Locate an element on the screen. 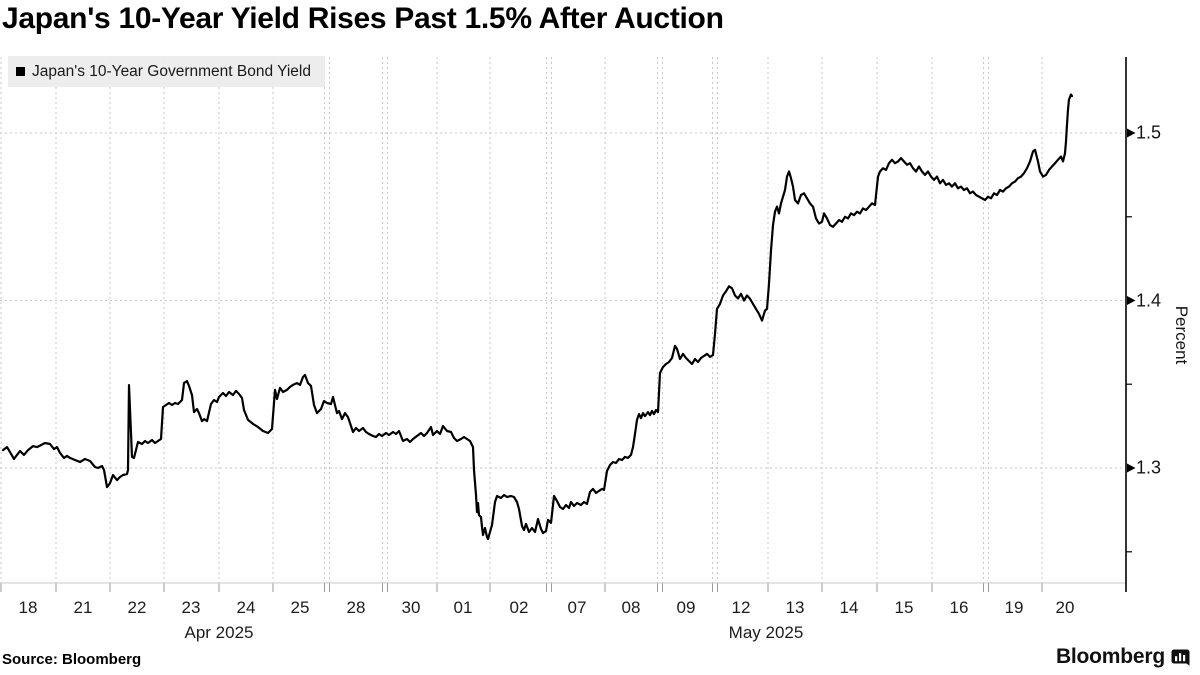 The width and height of the screenshot is (1200, 675). x-axis-day-label: 23 is located at coordinates (191, 607).